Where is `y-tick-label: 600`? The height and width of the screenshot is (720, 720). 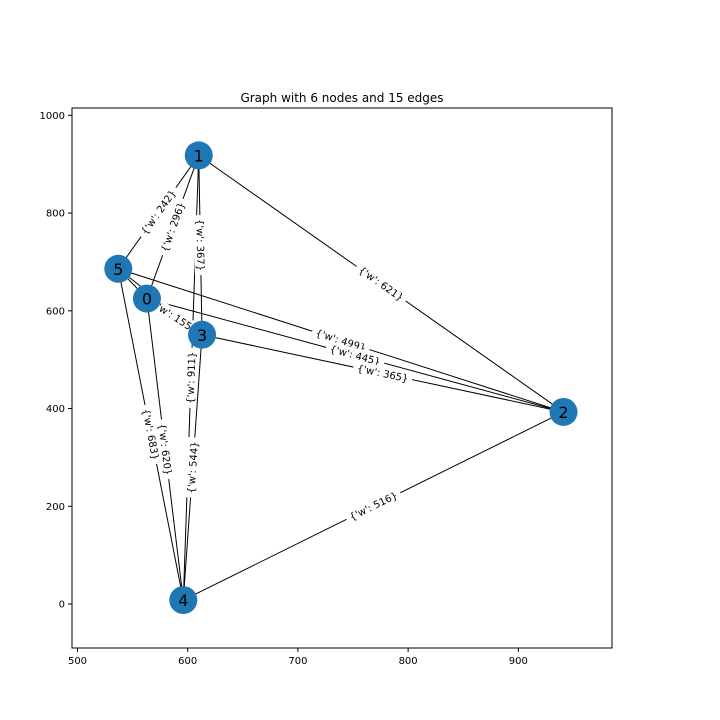
y-tick-label: 600 is located at coordinates (55, 311).